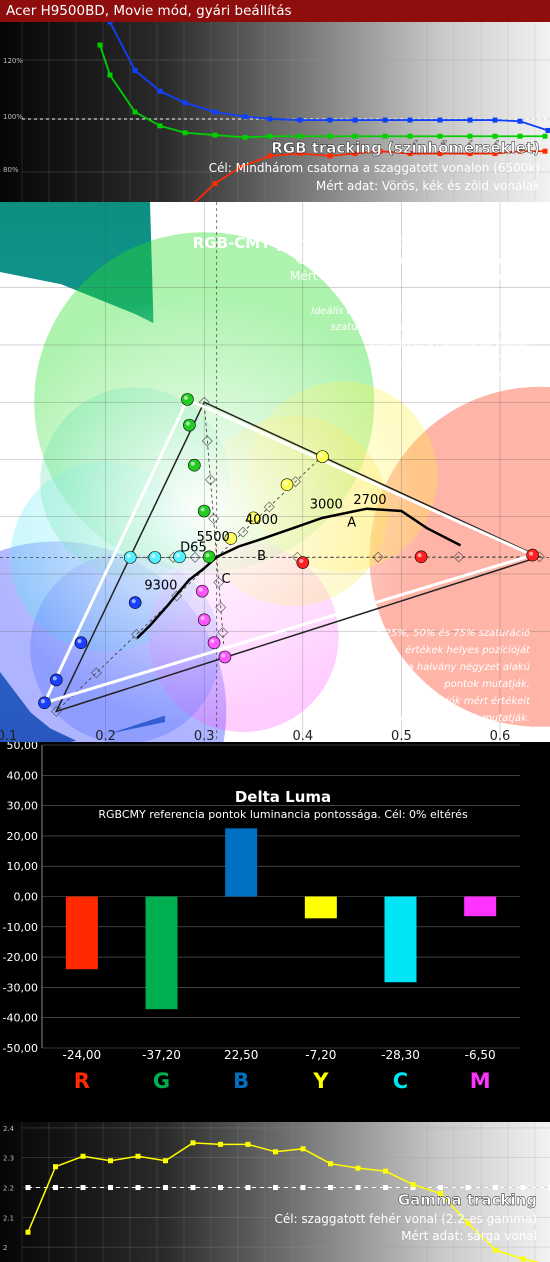 The image size is (550, 1262). What do you see at coordinates (320, 1055) in the screenshot?
I see `luma-value-label: -7,20` at bounding box center [320, 1055].